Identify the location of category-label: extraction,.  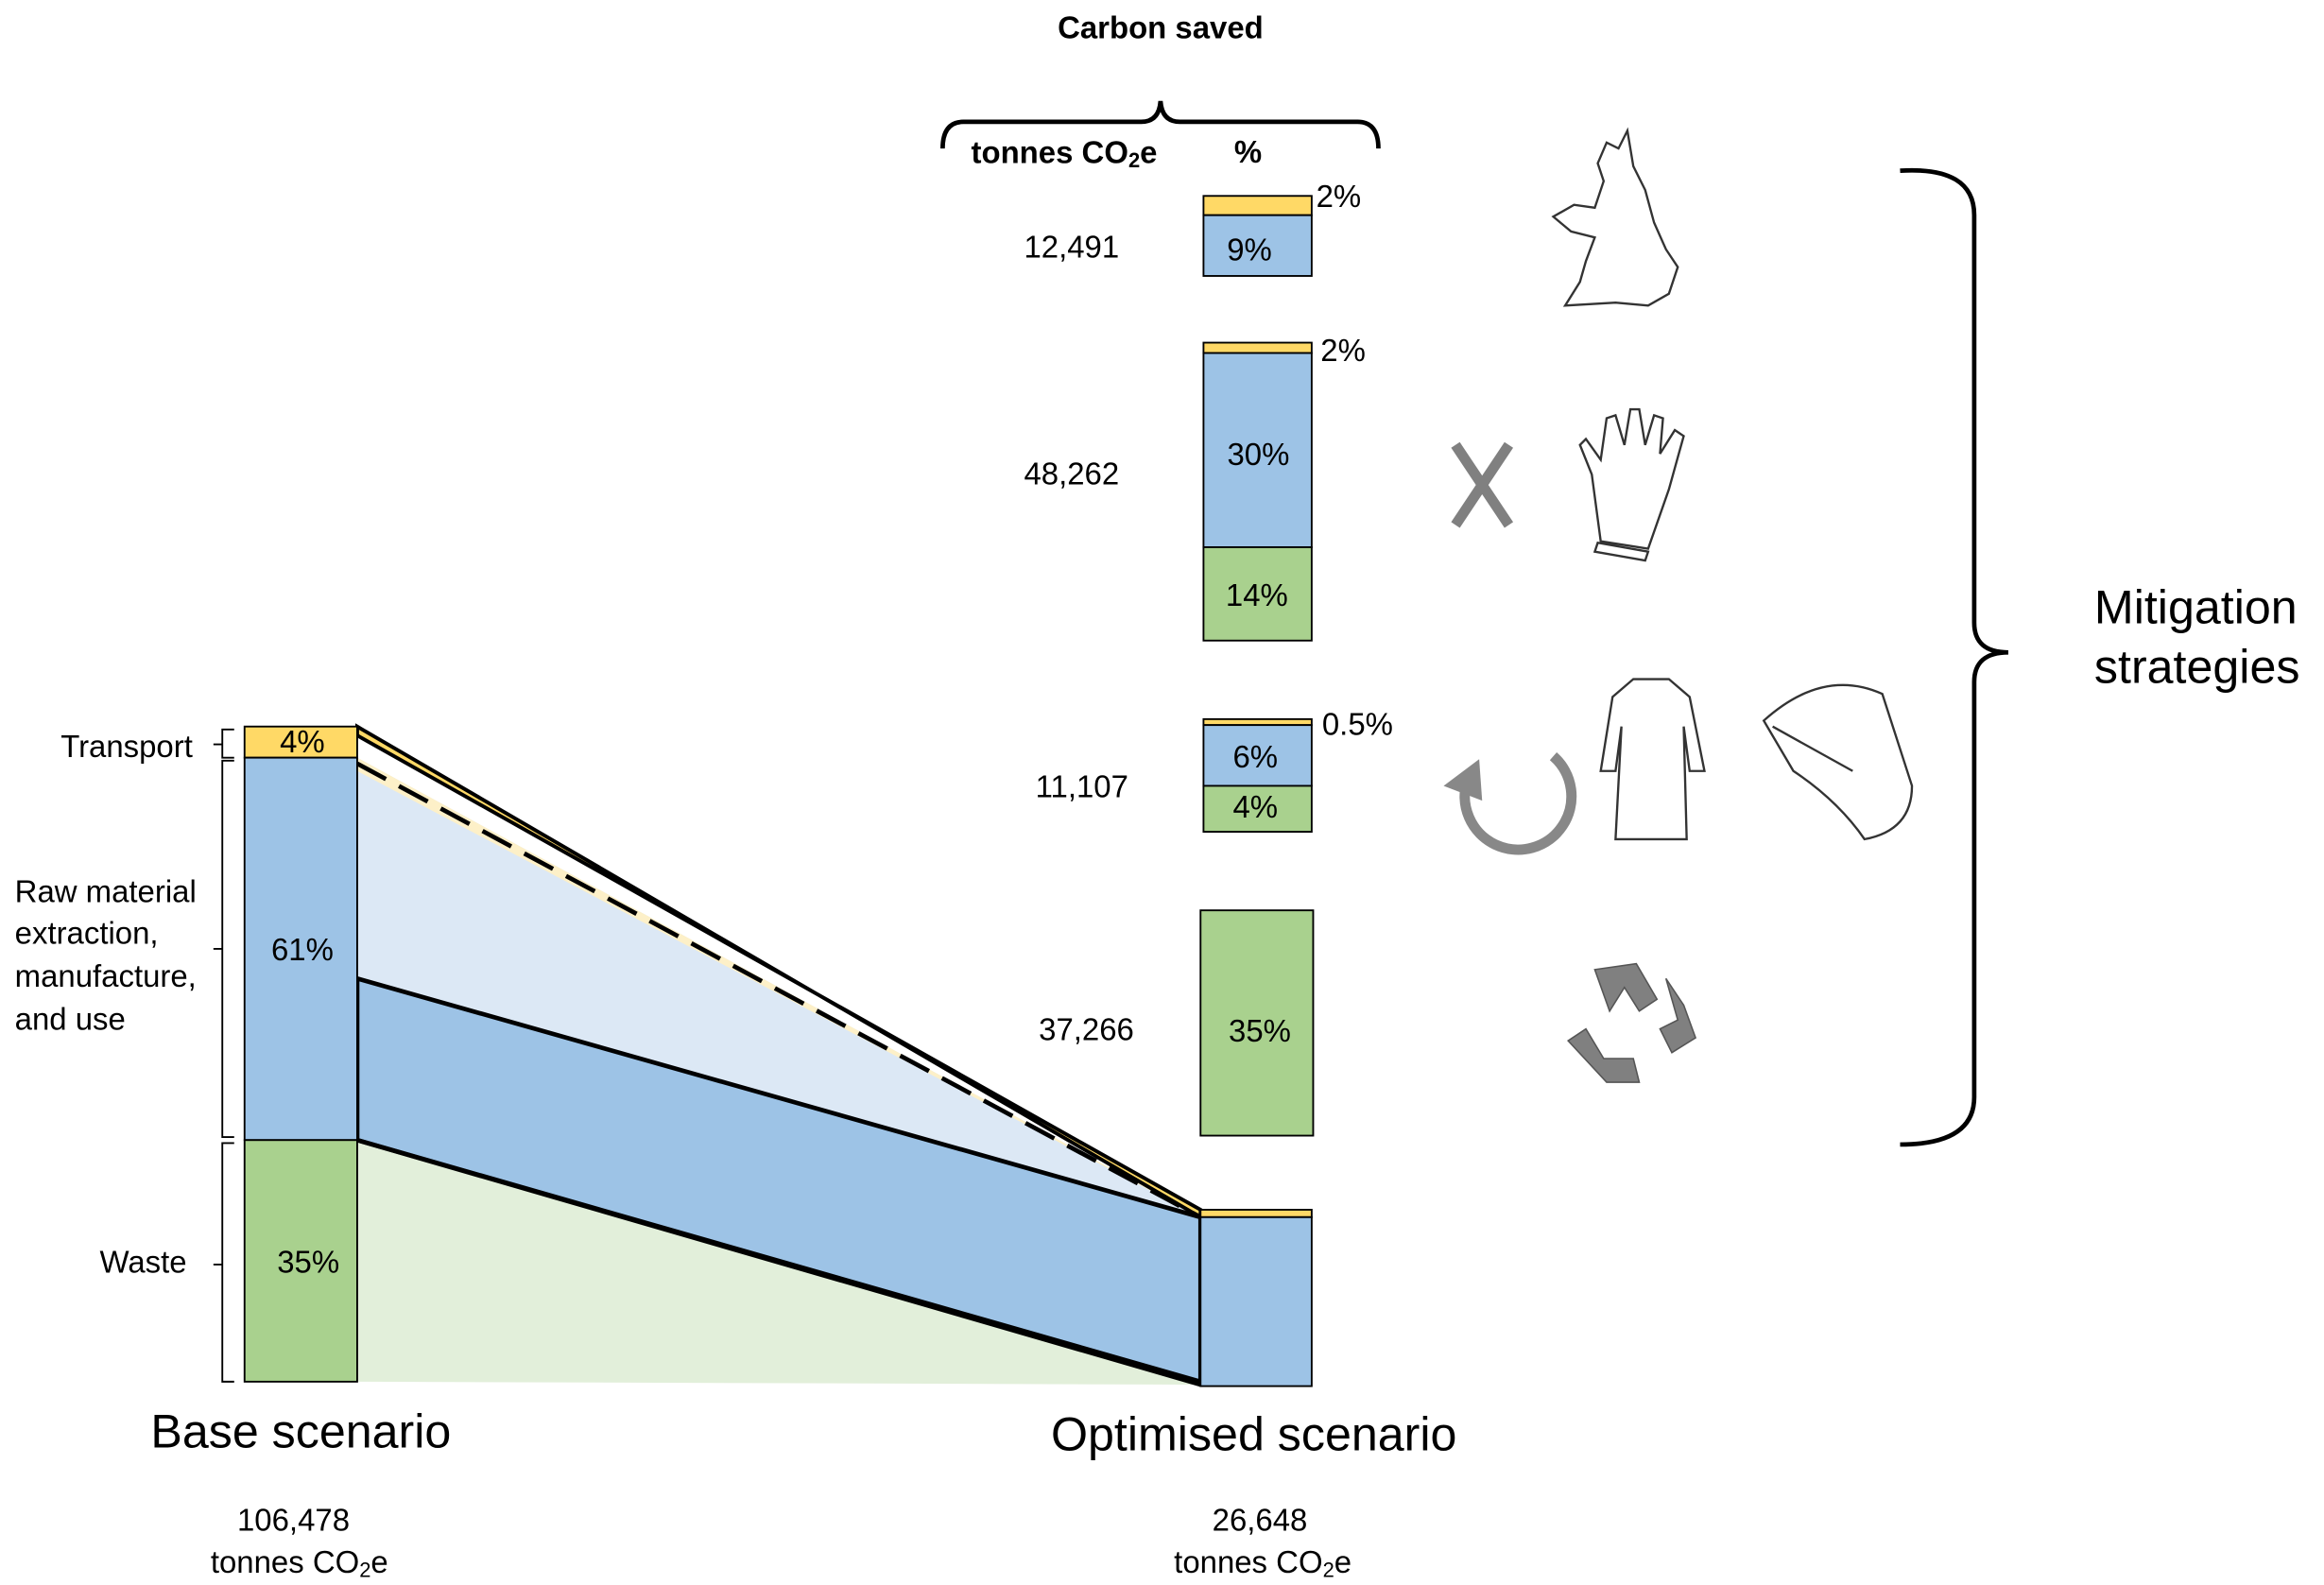
(87, 933).